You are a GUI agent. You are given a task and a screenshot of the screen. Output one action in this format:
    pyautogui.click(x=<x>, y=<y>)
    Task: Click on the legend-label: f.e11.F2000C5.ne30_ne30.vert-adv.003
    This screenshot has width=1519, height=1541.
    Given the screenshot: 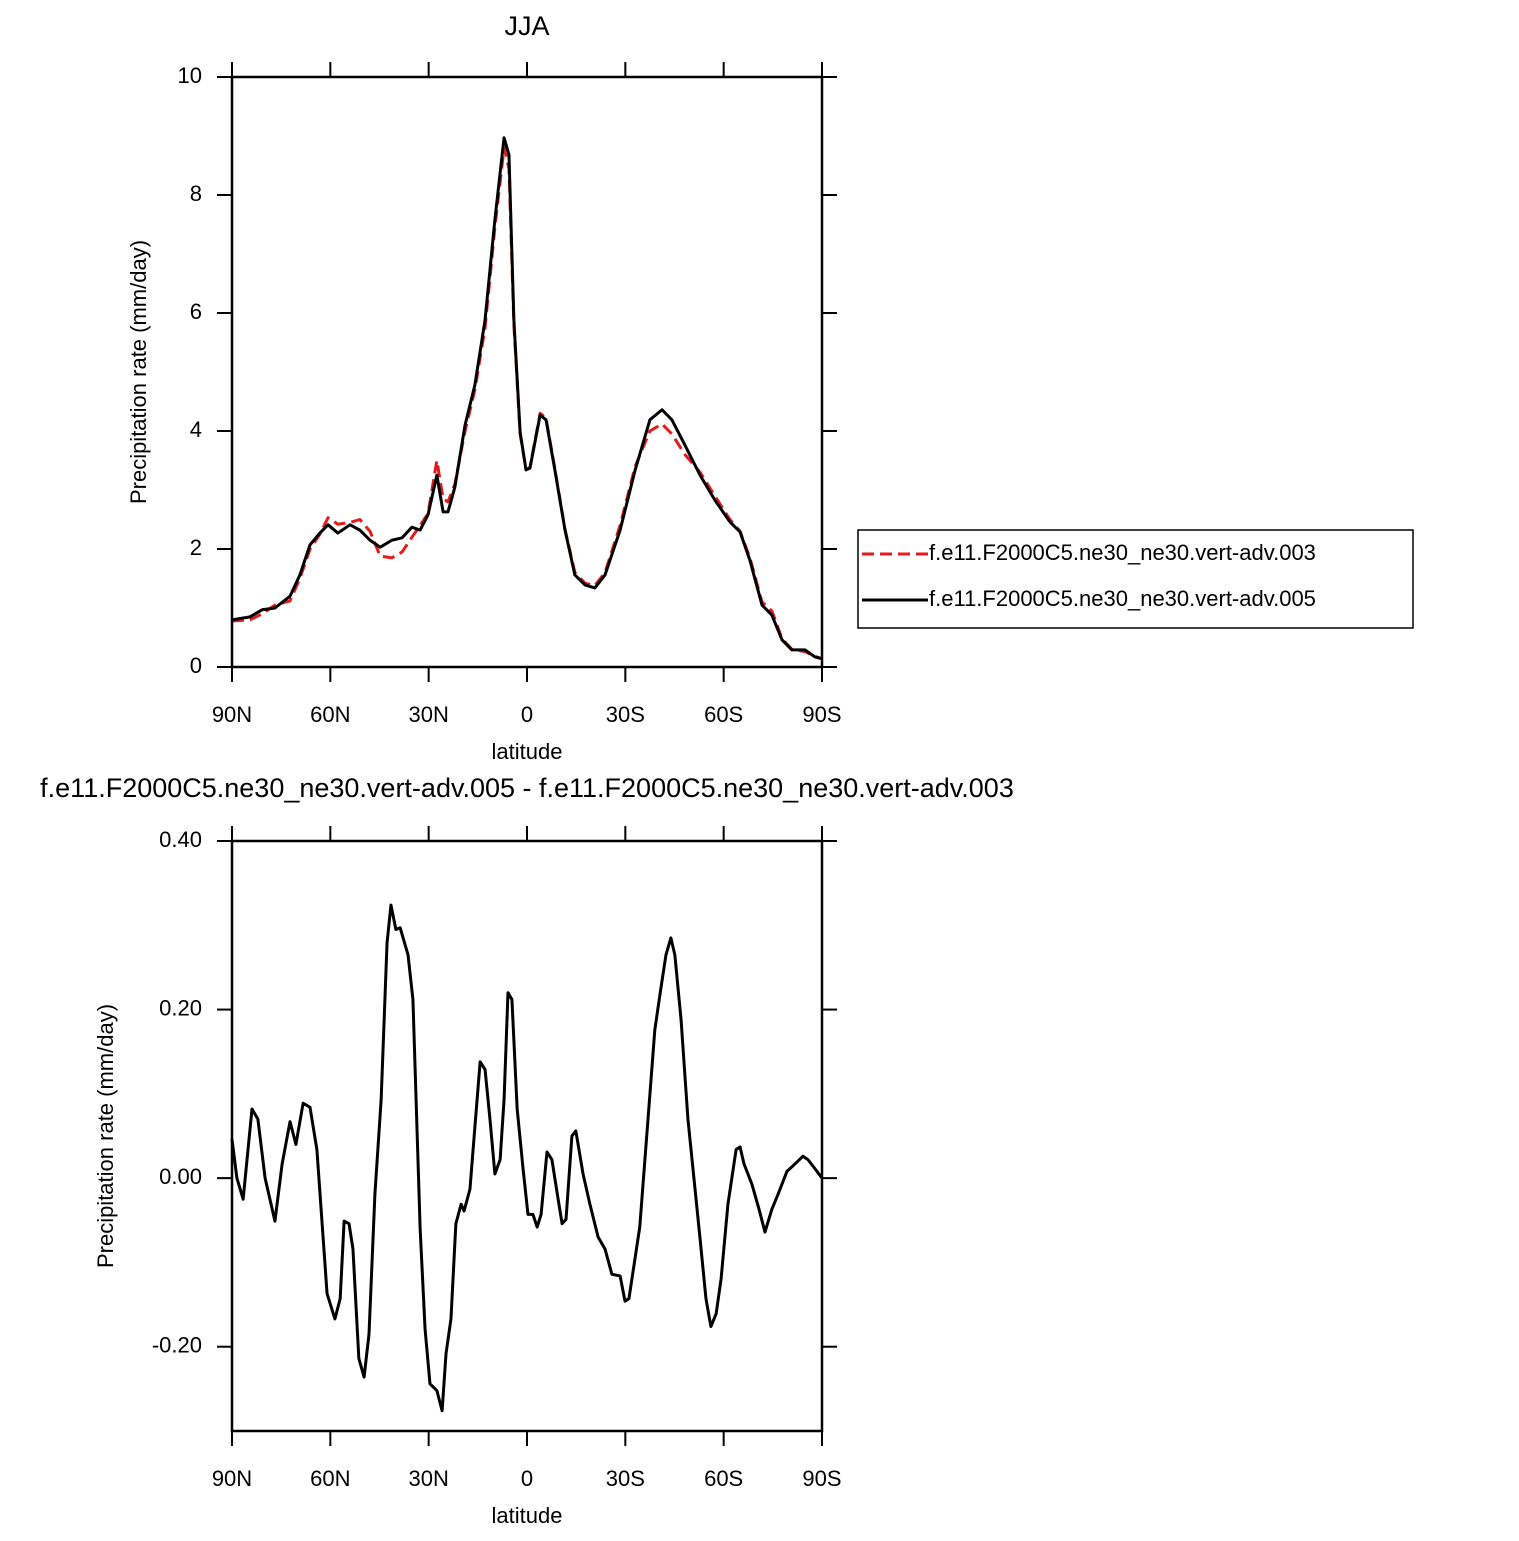 What is the action you would take?
    pyautogui.click(x=1122, y=552)
    